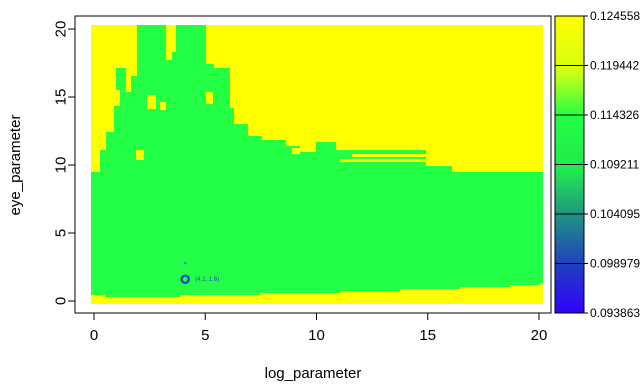  I want to click on y-tick-label: 15, so click(61, 97).